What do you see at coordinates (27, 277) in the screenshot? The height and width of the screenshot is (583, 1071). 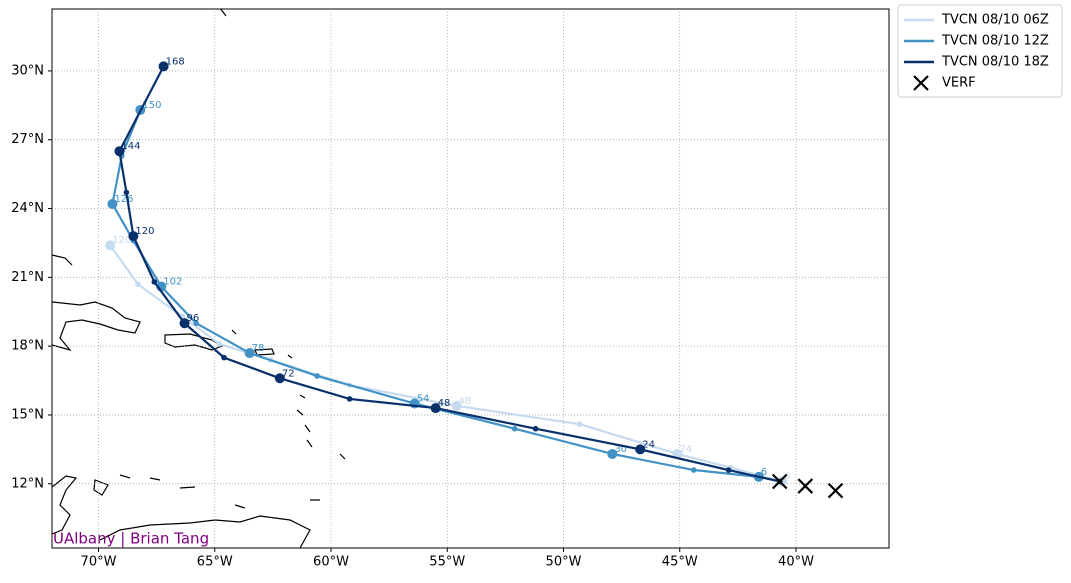 I see `y-tick-label: 21°N` at bounding box center [27, 277].